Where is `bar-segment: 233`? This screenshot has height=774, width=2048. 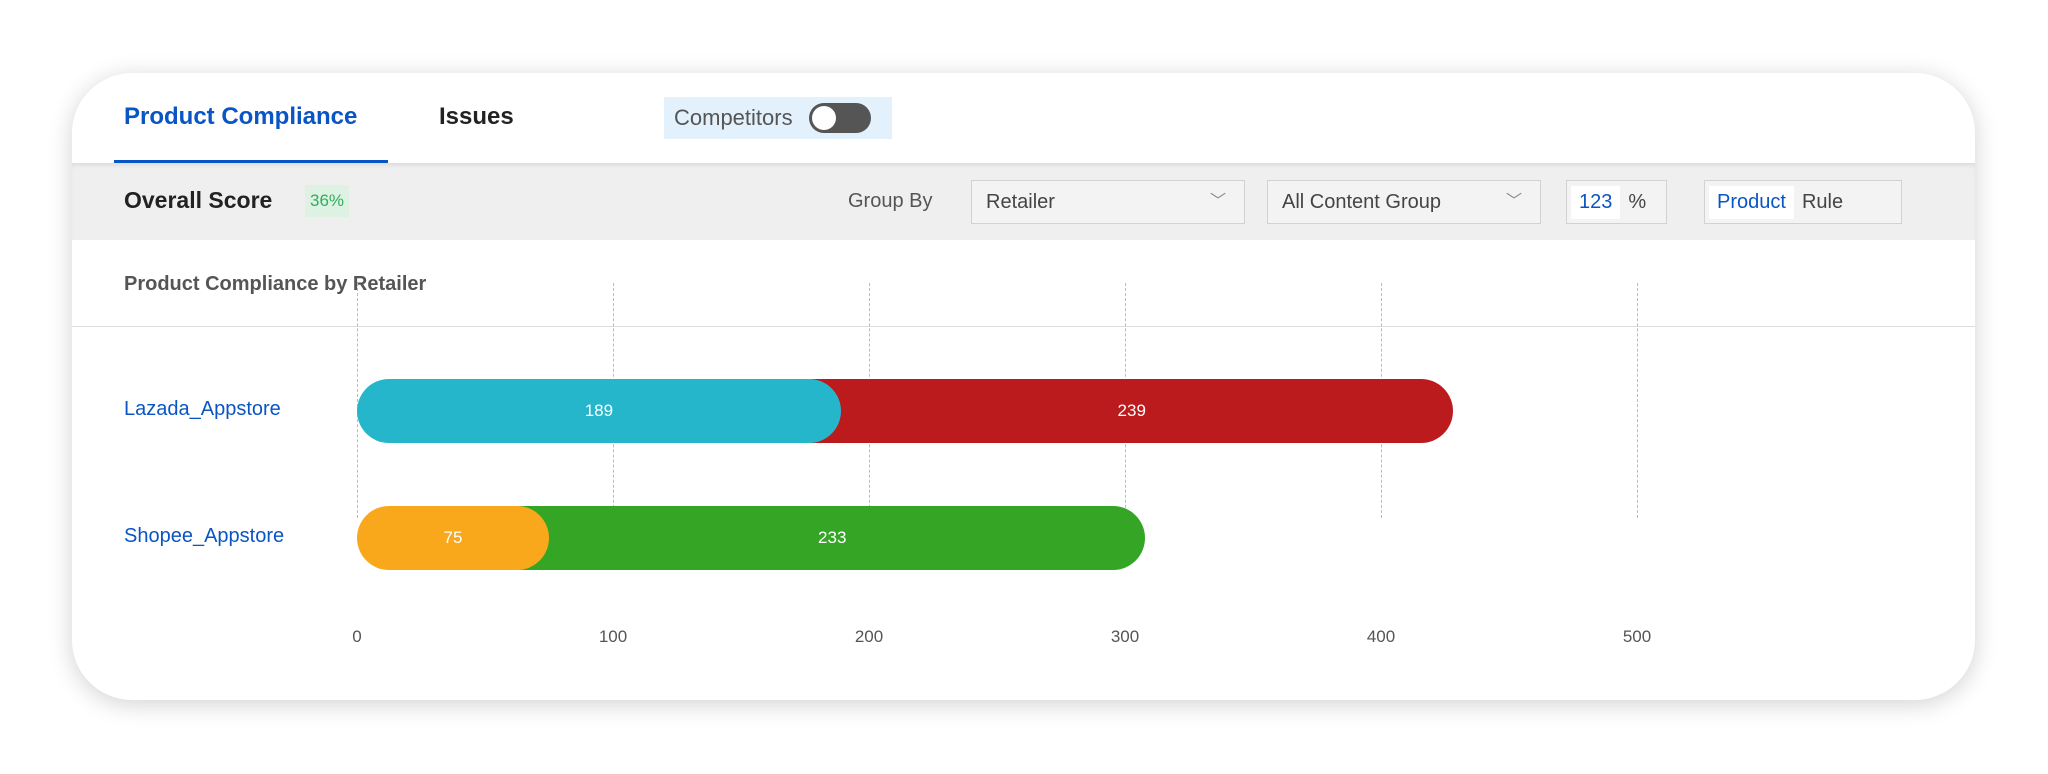 bar-segment: 233 is located at coordinates (832, 538).